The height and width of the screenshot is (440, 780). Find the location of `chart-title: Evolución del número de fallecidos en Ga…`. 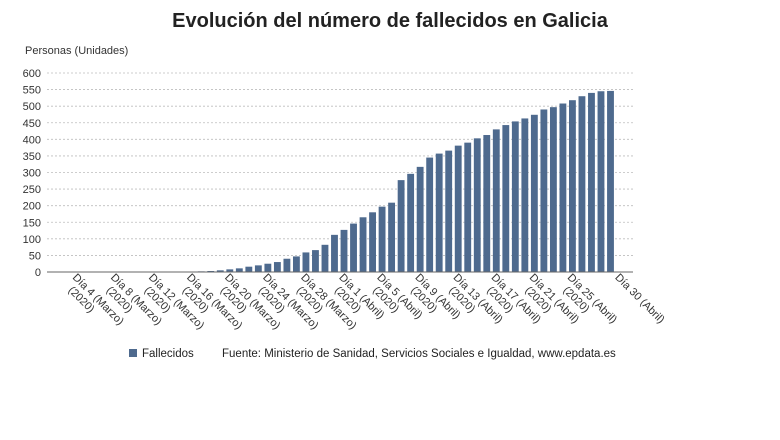

chart-title: Evolución del número de fallecidos en Ga… is located at coordinates (390, 21).